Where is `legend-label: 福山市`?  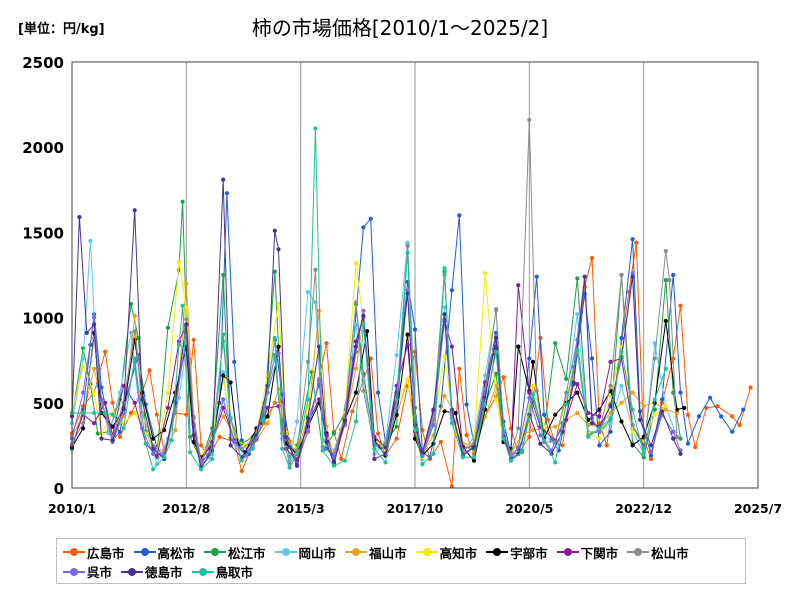
legend-label: 福山市 is located at coordinates (388, 553).